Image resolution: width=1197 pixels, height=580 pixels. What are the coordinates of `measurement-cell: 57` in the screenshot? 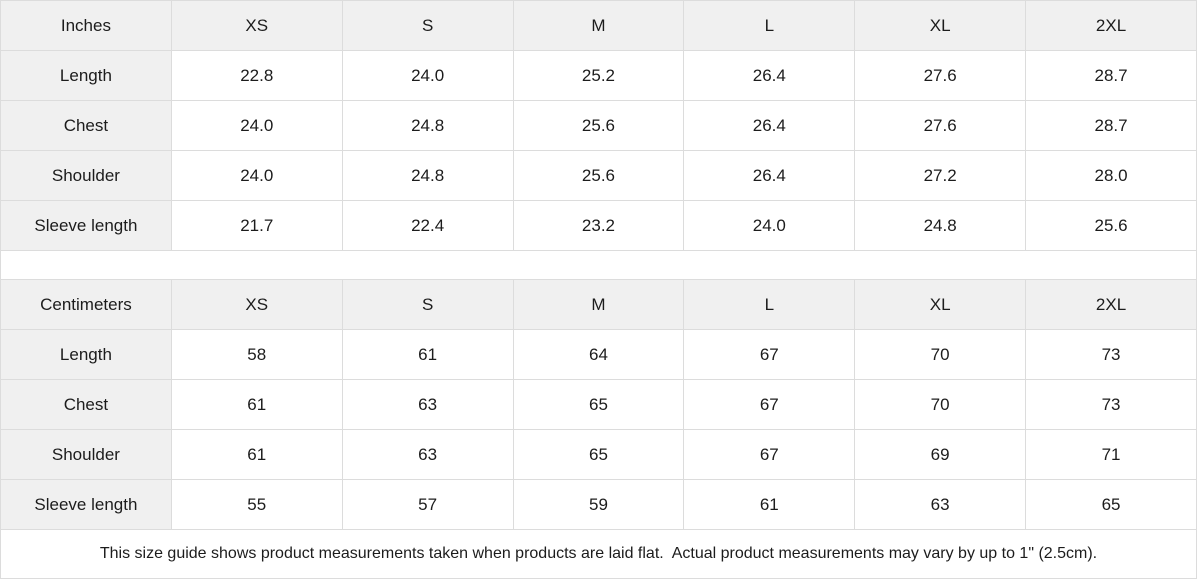 It's located at (427, 504).